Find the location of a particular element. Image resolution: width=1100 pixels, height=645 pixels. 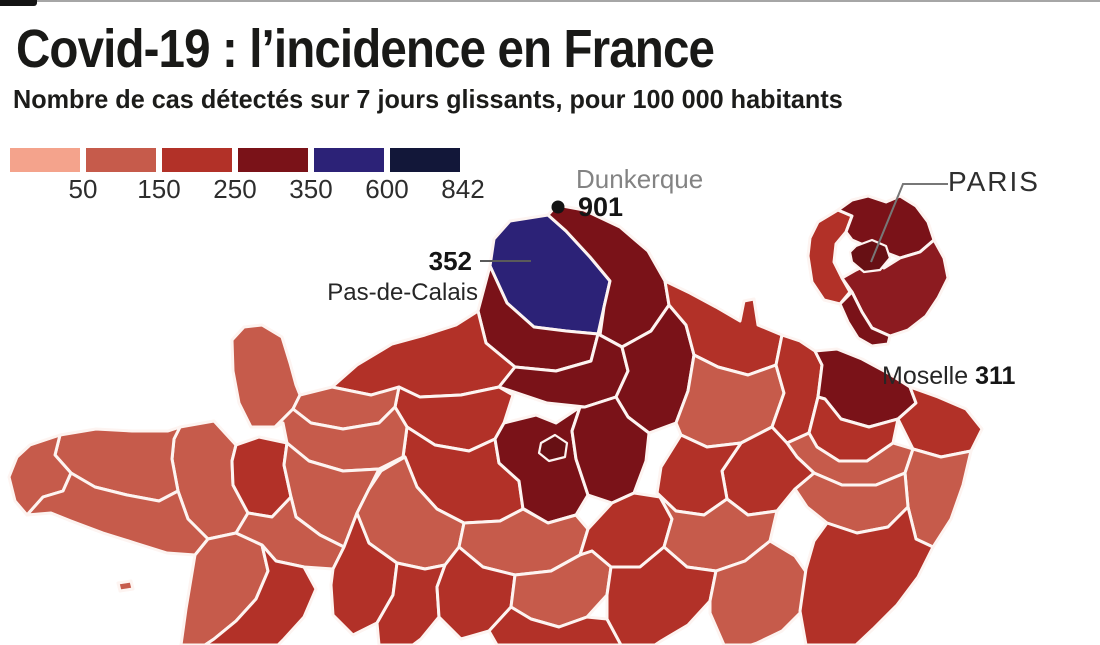

page-title: Covid-19 : l’incidence en France is located at coordinates (365, 49).